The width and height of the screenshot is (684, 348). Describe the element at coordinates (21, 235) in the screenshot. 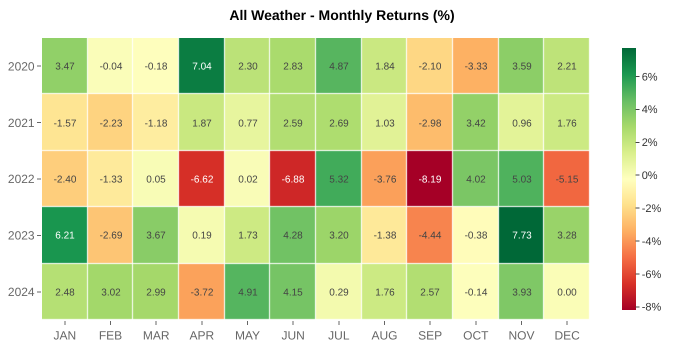

I see `y-tick-label: 2023` at that location.